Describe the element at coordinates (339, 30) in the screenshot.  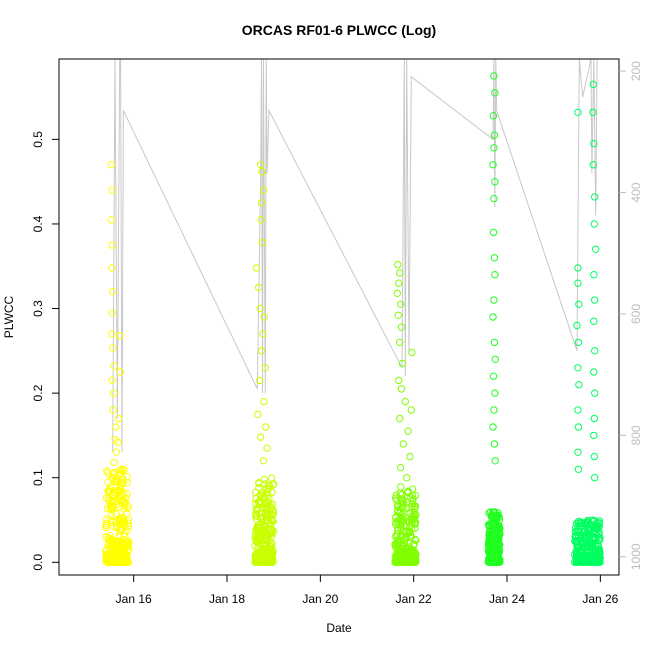
I see `chart-title: ORCAS RF01-6 PLWCC (Log)` at that location.